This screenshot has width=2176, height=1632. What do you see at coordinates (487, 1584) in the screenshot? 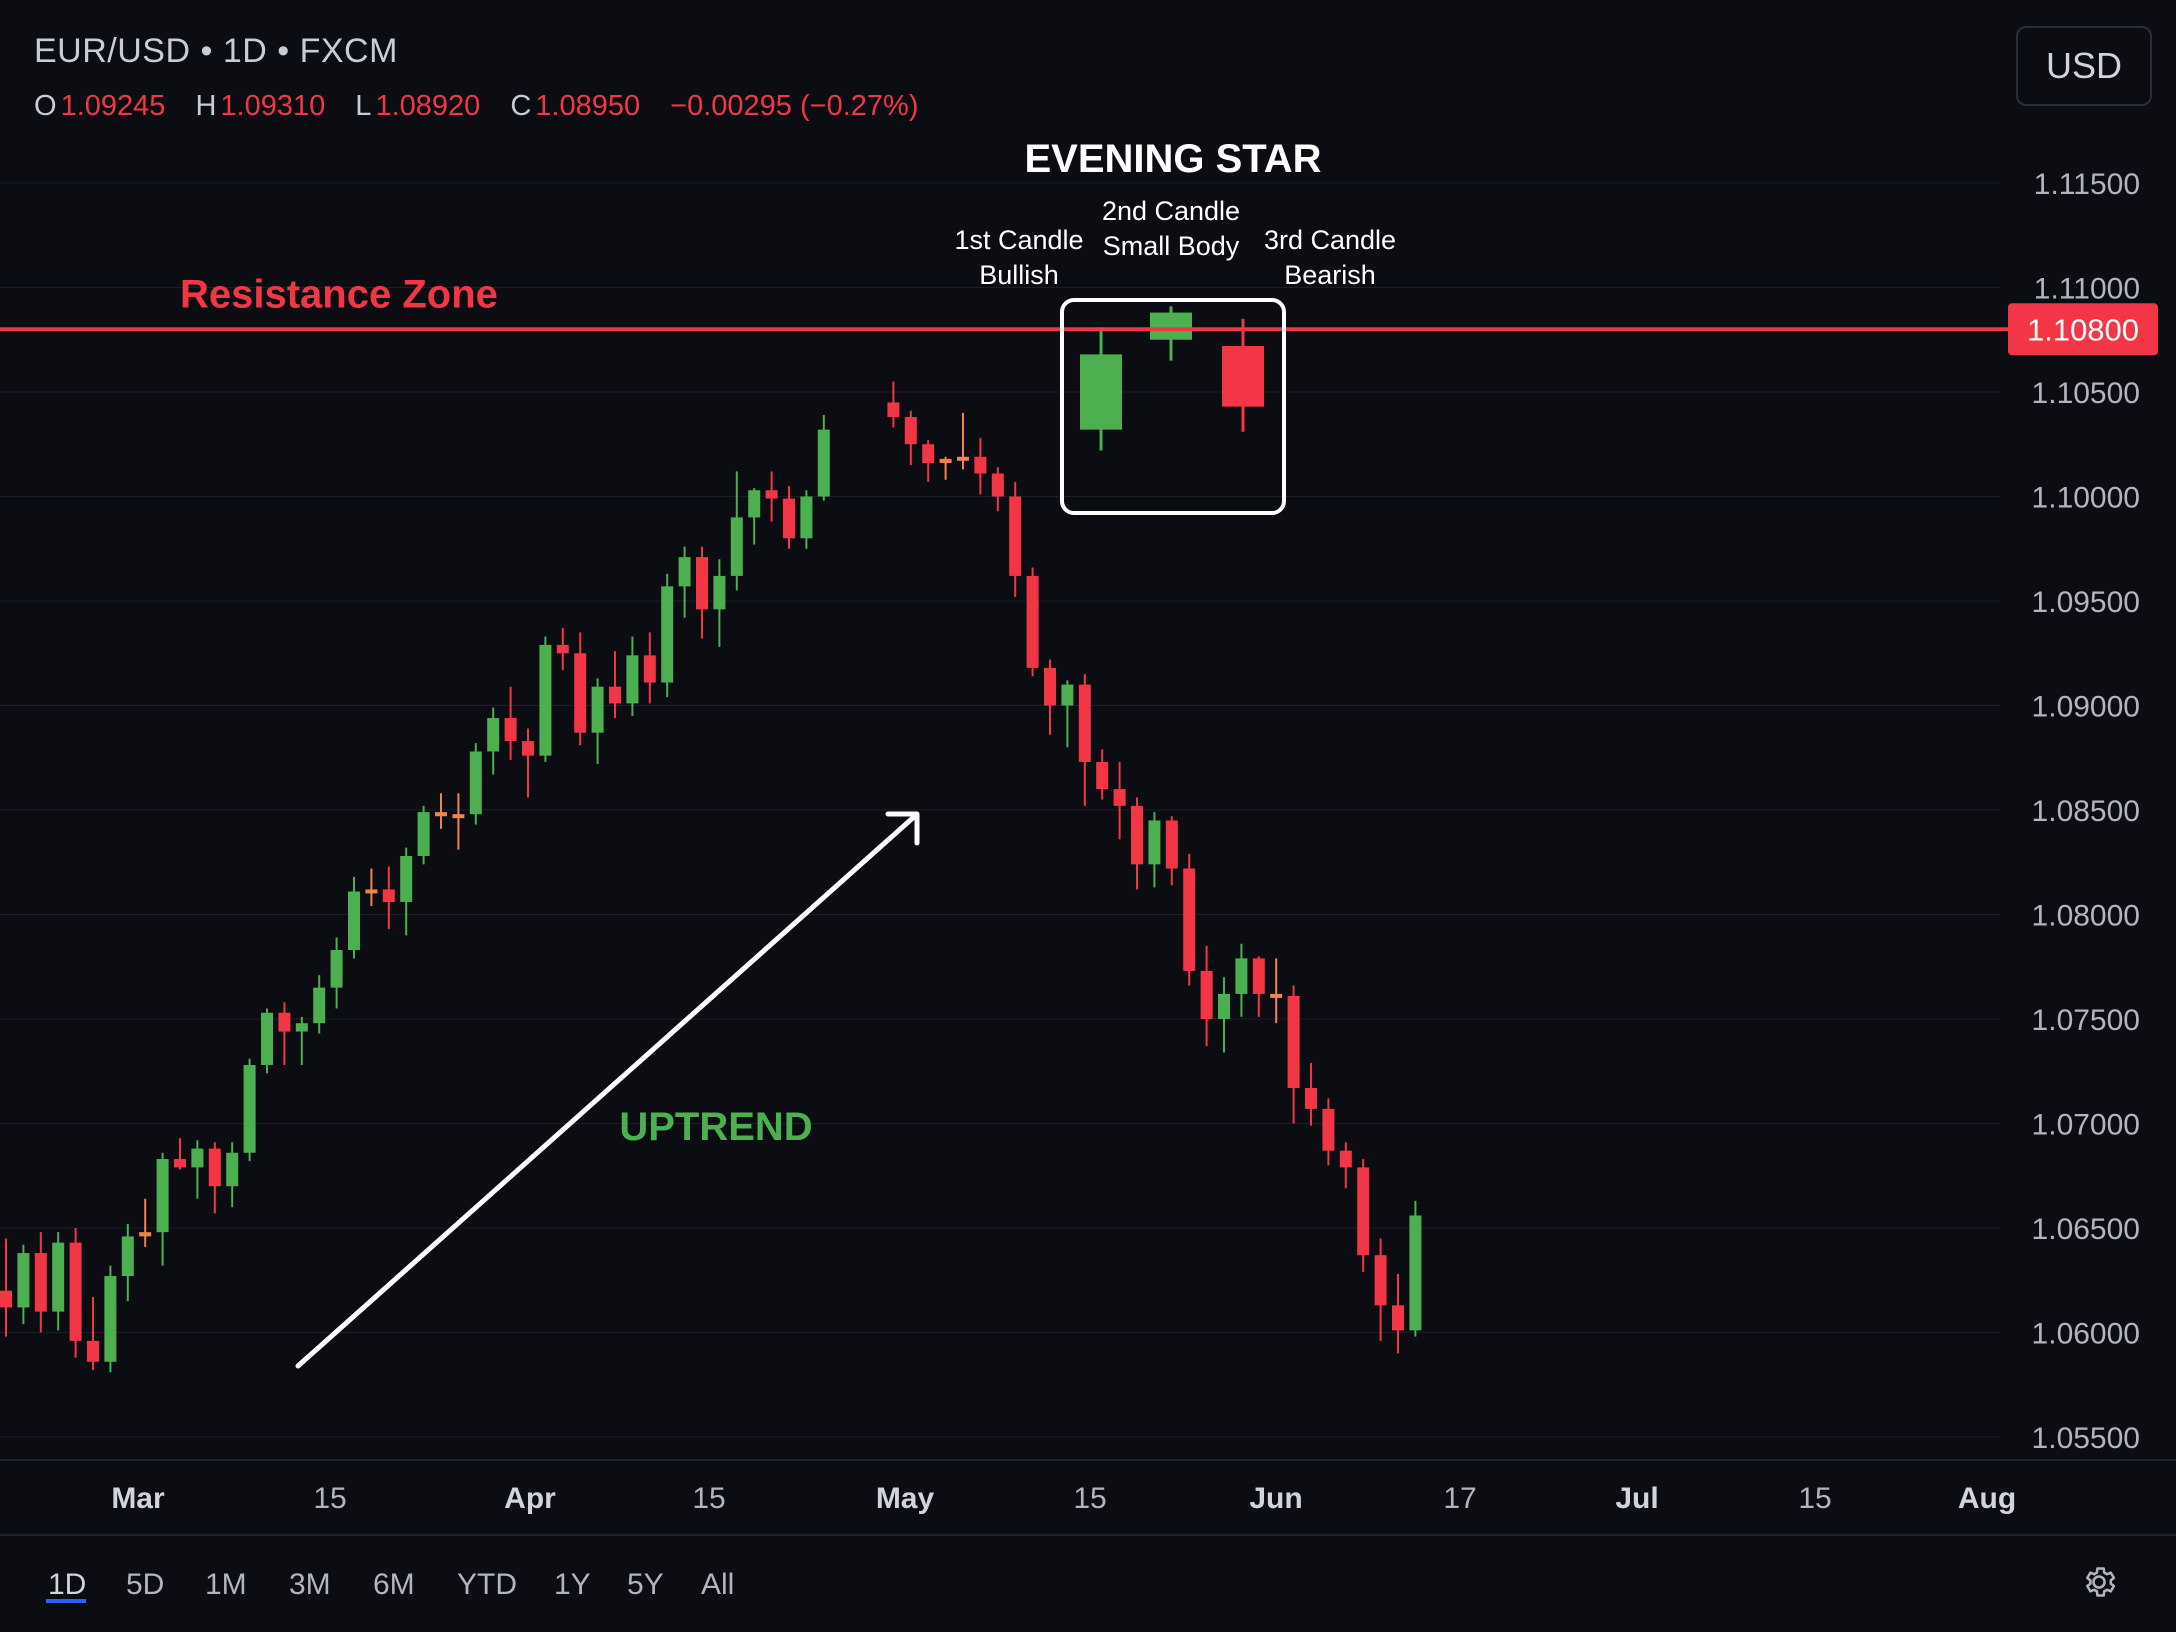
I see `timeframe-ytd: YTD` at bounding box center [487, 1584].